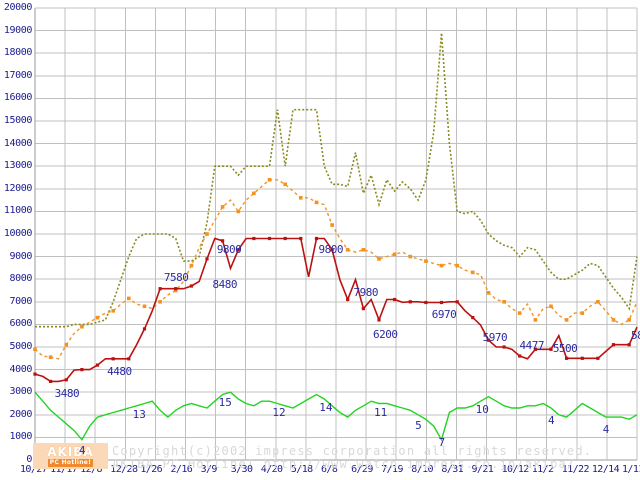 The image size is (640, 480). I want to click on data-point-label-count: 13, so click(139, 414).